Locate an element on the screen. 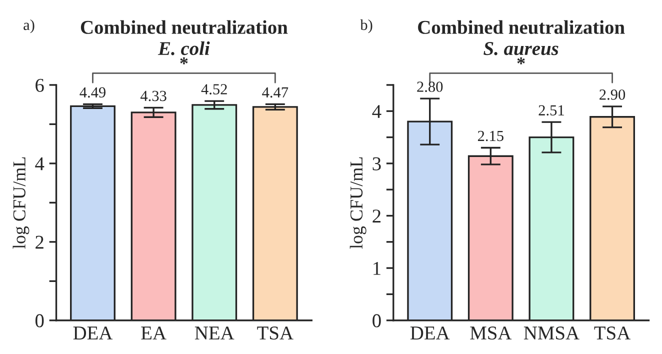  annotation: 4.52 is located at coordinates (214, 89).